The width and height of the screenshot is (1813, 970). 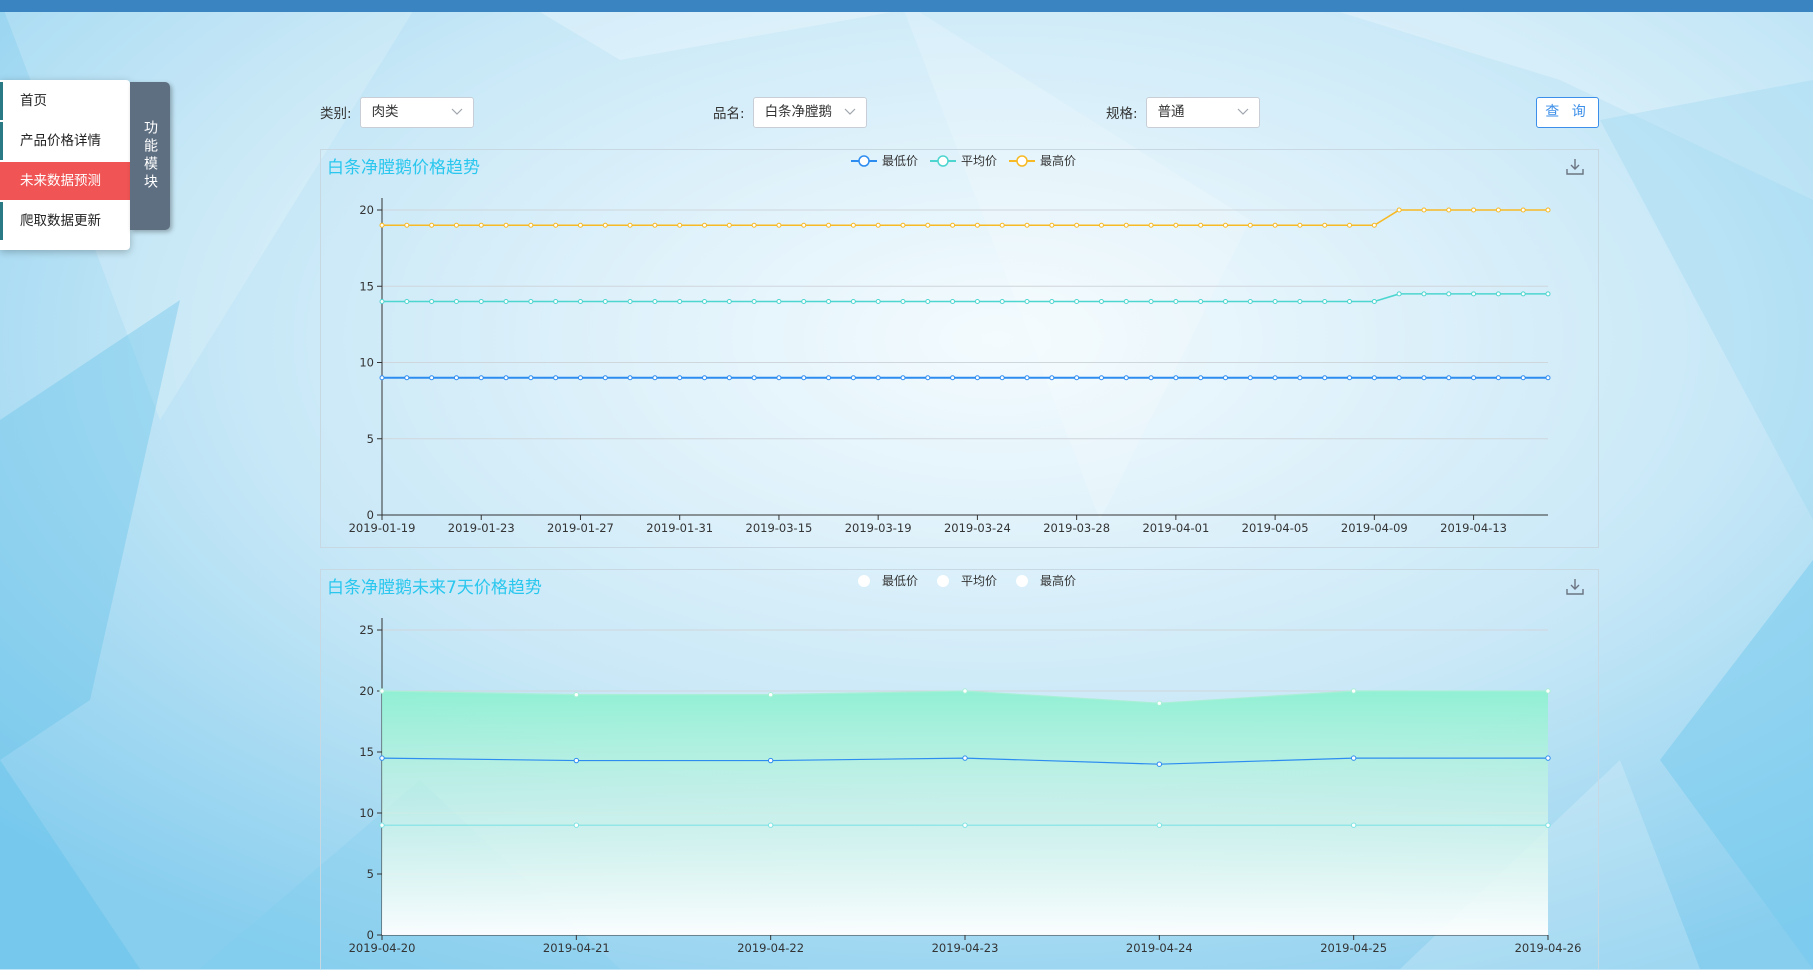 What do you see at coordinates (1202, 112) in the screenshot?
I see `spec-select: 普通` at bounding box center [1202, 112].